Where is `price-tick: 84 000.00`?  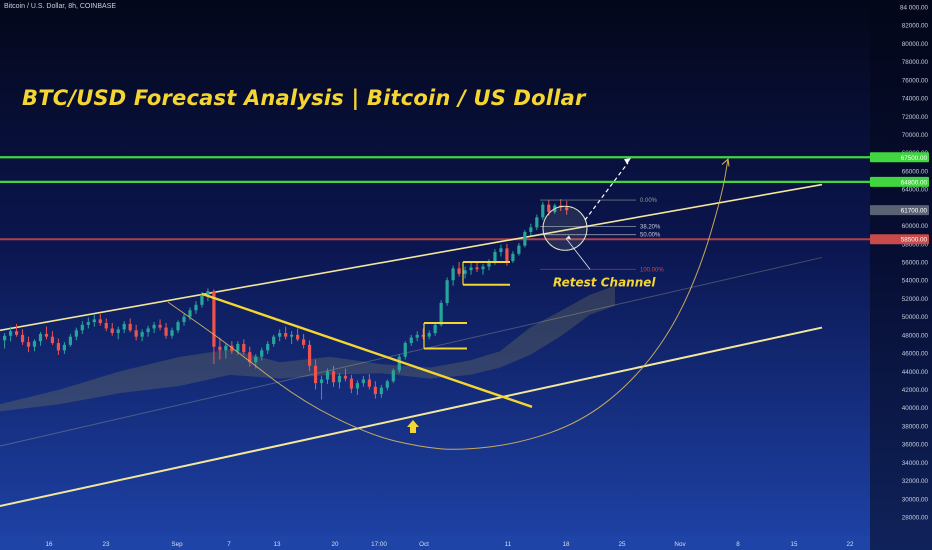
price-tick: 84 000.00 is located at coordinates (914, 8).